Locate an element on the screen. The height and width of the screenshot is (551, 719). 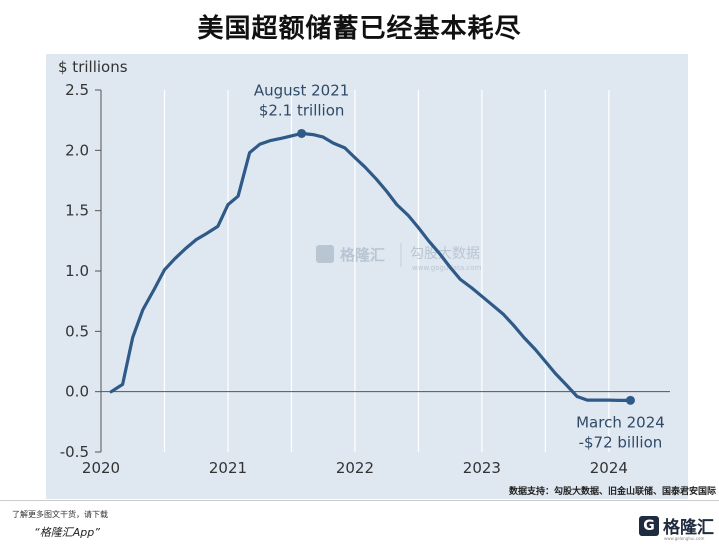
annotation-value: -$72 billion is located at coordinates (621, 442).